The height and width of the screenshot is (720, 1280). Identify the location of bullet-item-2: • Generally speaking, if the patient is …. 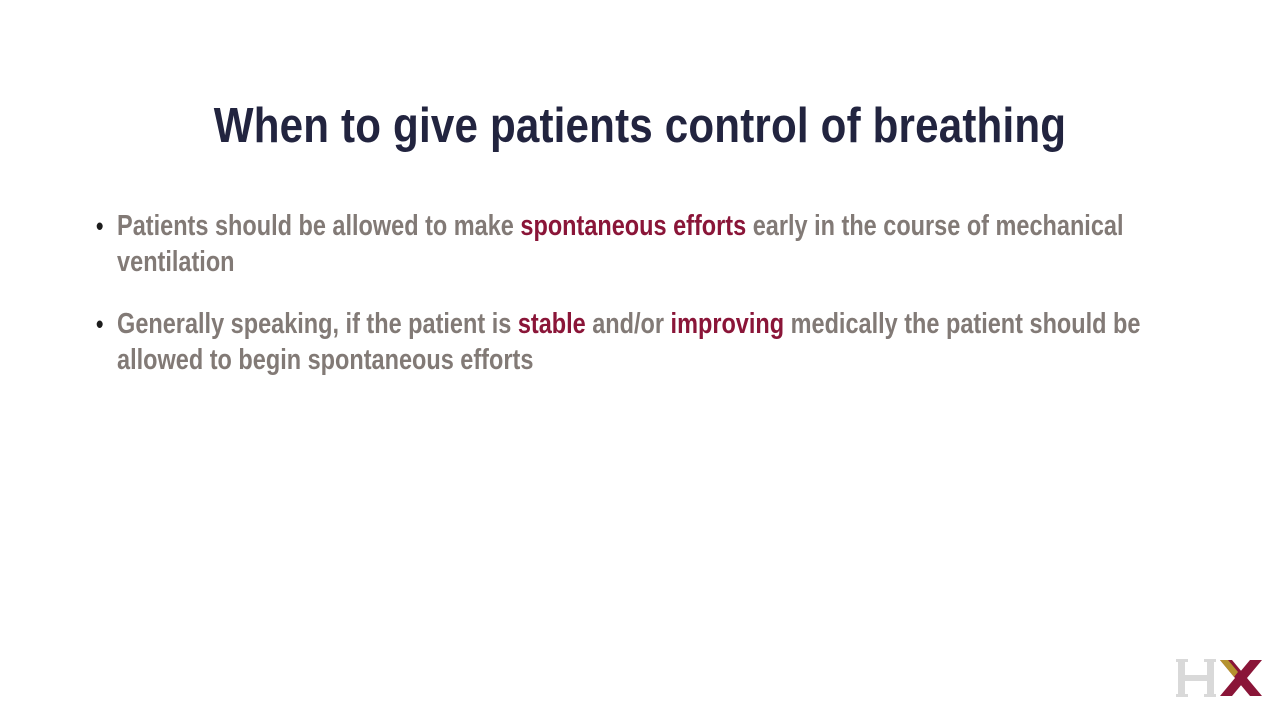
(633, 342).